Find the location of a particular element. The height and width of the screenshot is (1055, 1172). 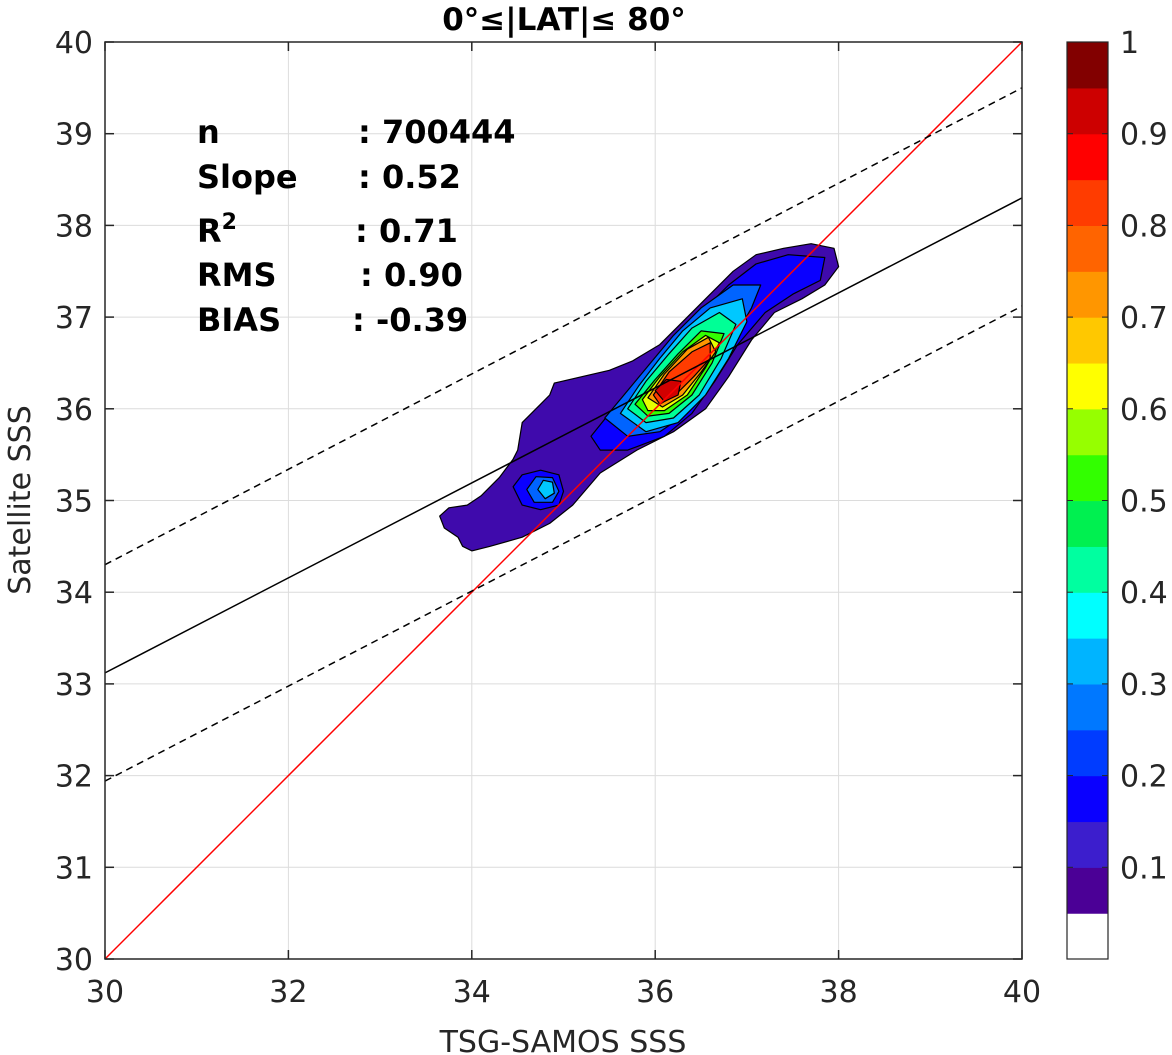

density-contours is located at coordinates (639, 397).